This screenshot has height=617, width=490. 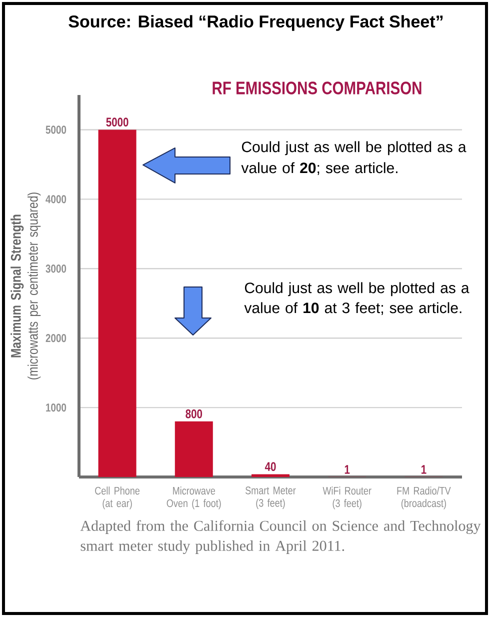 What do you see at coordinates (357, 298) in the screenshot?
I see `annotation: Could just as well be plotted as a value of 10 at 3 feet; see article.` at bounding box center [357, 298].